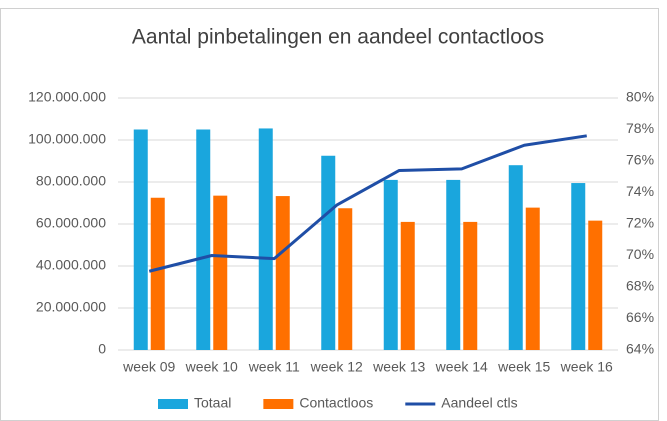 The height and width of the screenshot is (421, 667). I want to click on y2-tick-label: 64%, so click(640, 349).